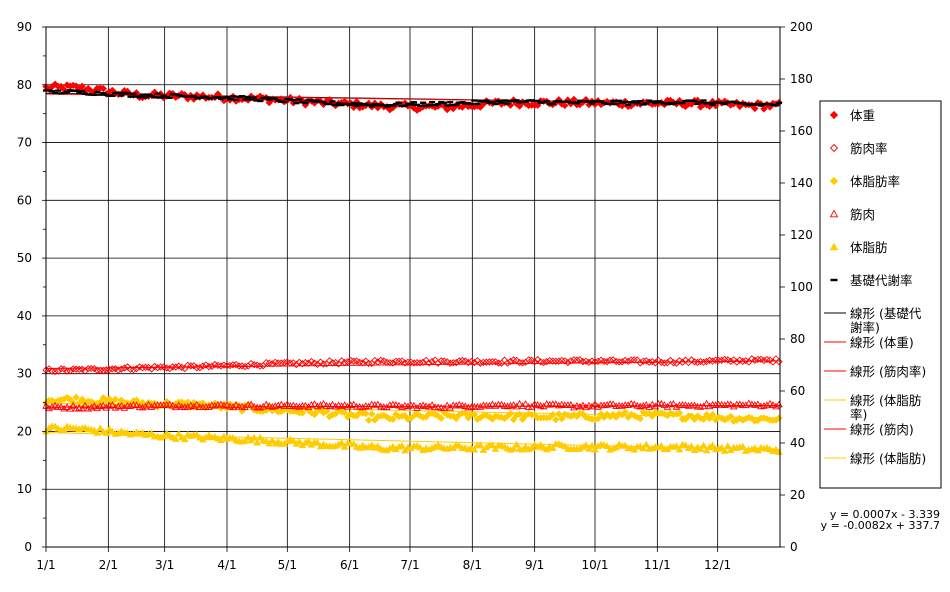 The width and height of the screenshot is (950, 592). I want to click on legend-label: 線形 (体脂肪), so click(888, 458).